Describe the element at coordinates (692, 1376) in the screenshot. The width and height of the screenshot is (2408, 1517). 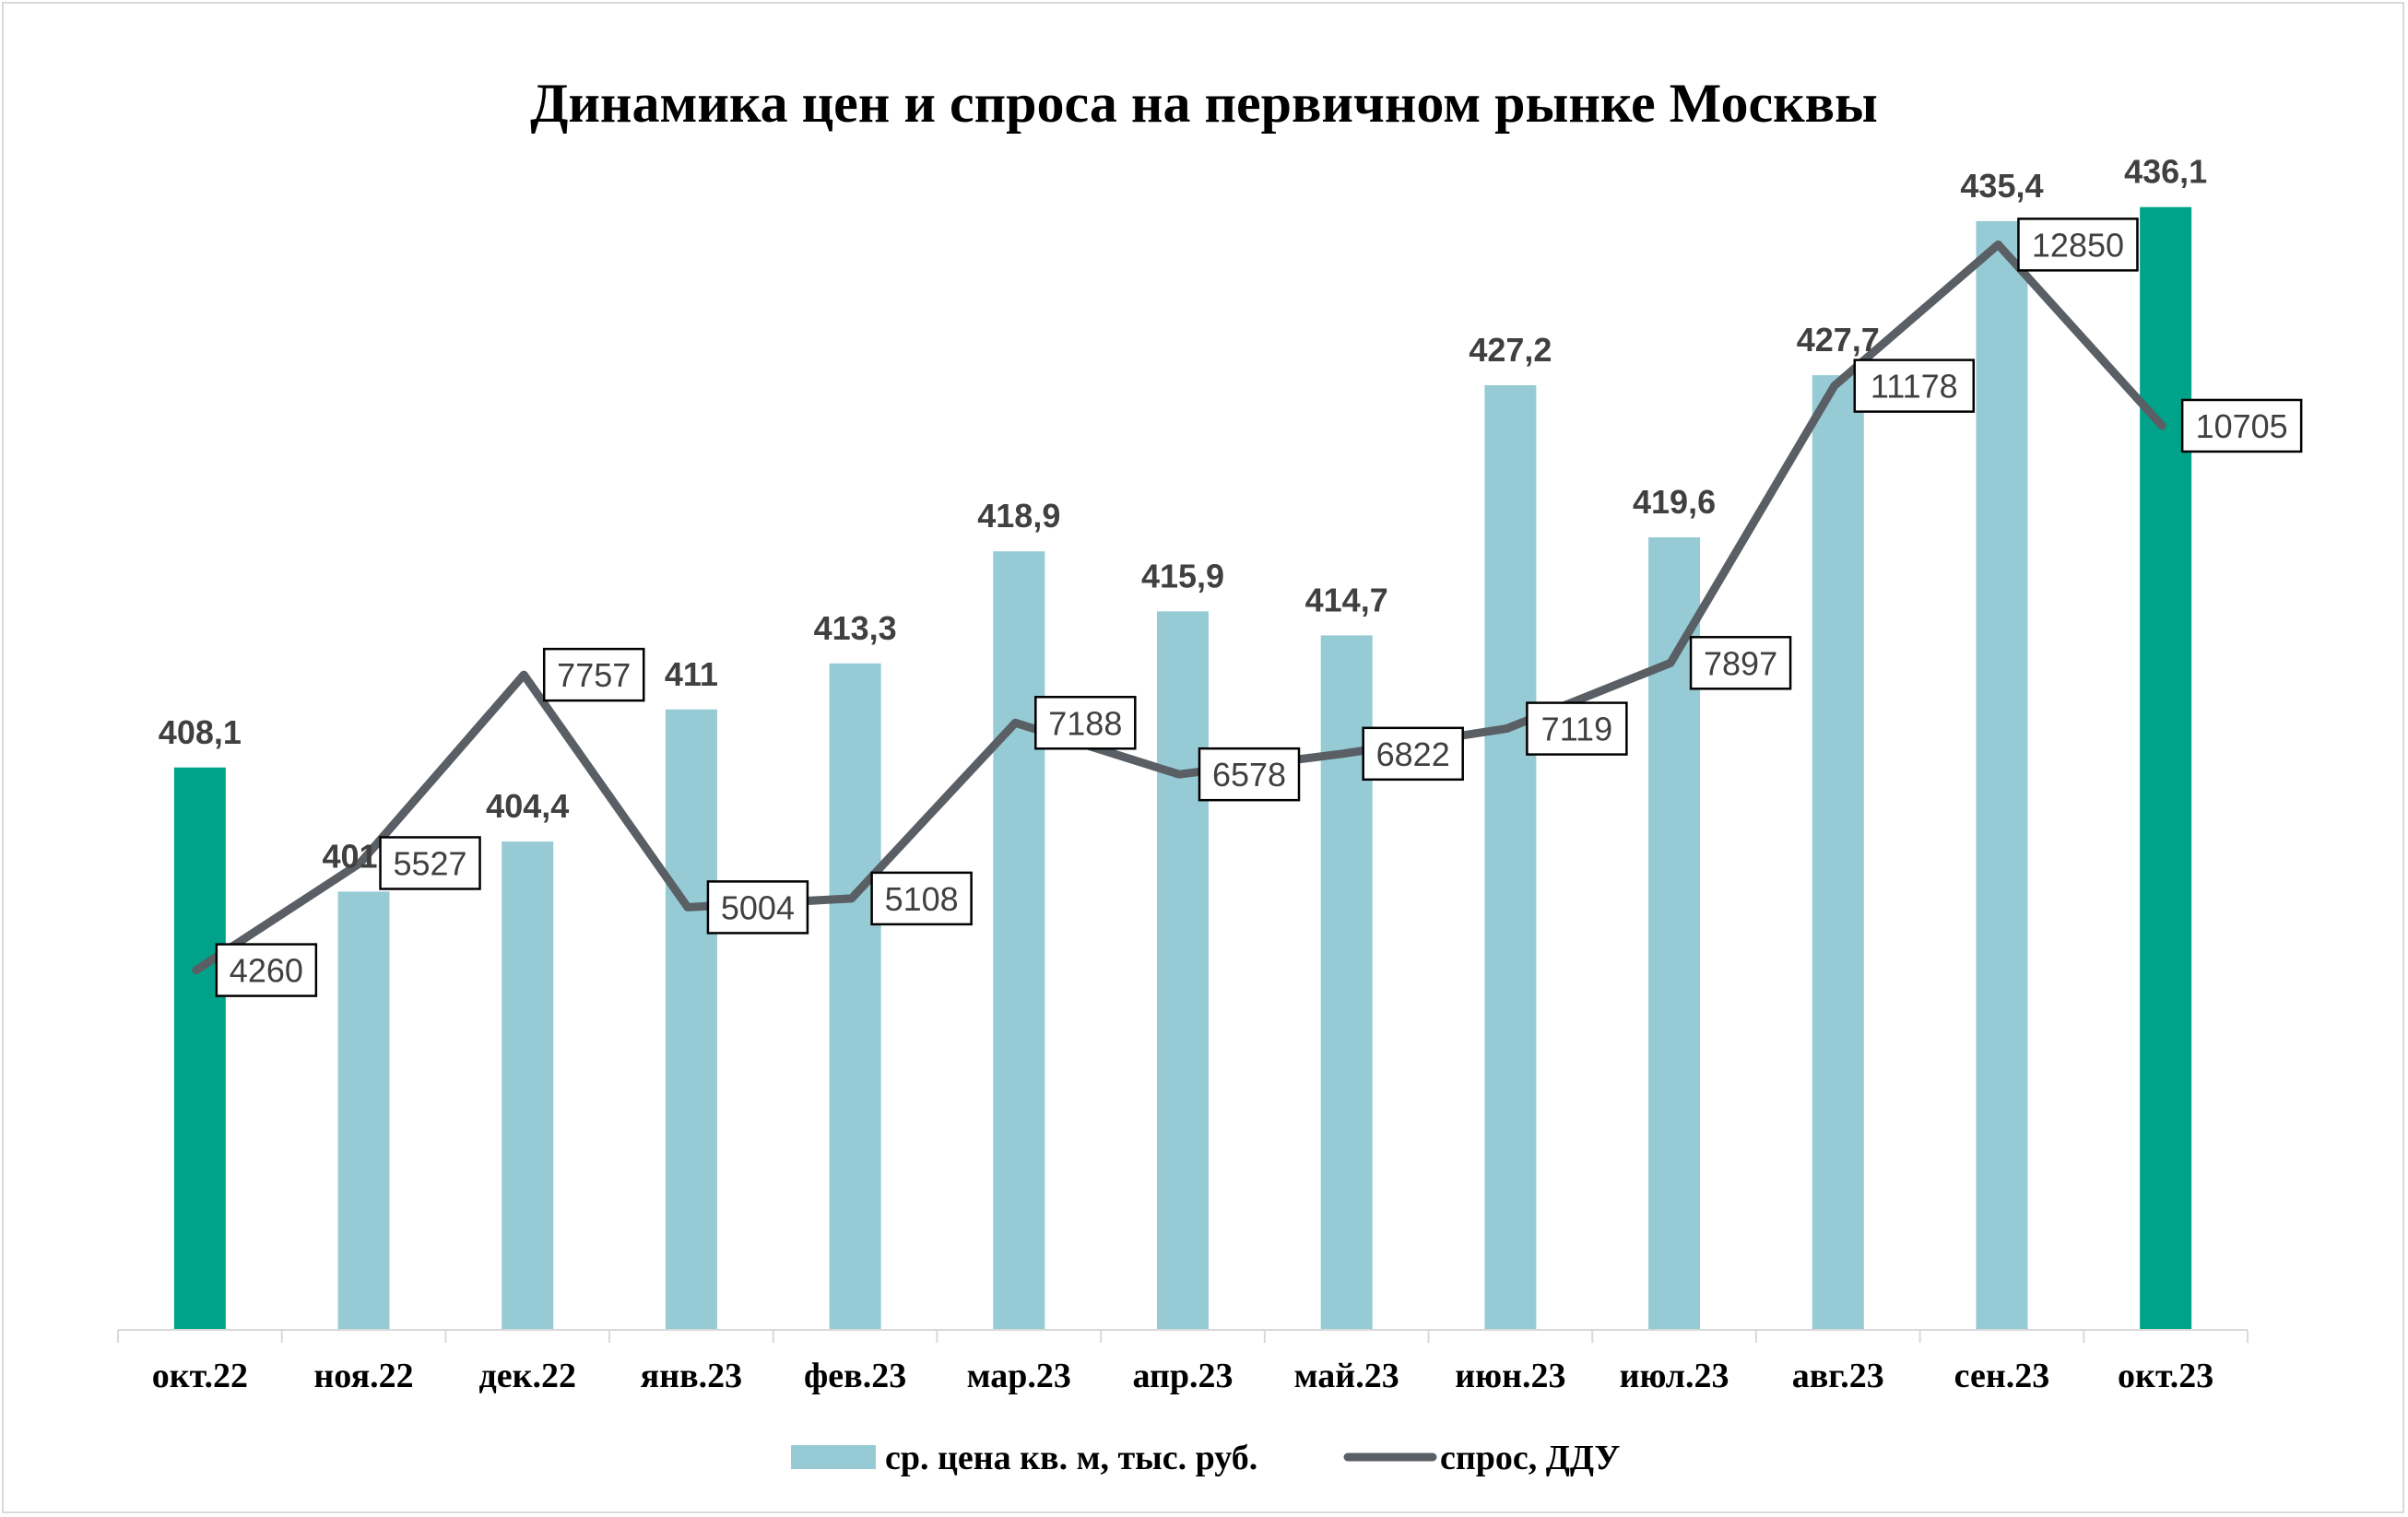
I see `category-label-янв.23: янв.23` at that location.